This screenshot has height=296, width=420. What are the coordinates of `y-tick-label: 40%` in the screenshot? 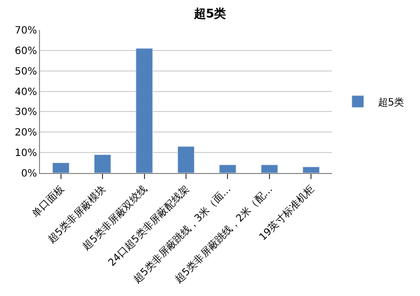 It's located at (25, 92).